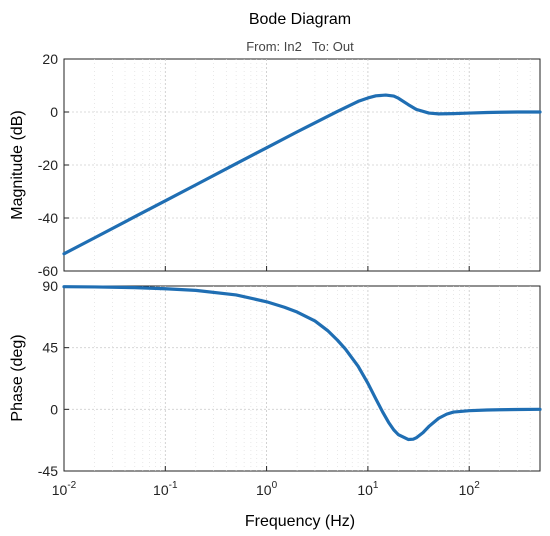  I want to click on phase-axis-label: Phase (deg), so click(17, 377).